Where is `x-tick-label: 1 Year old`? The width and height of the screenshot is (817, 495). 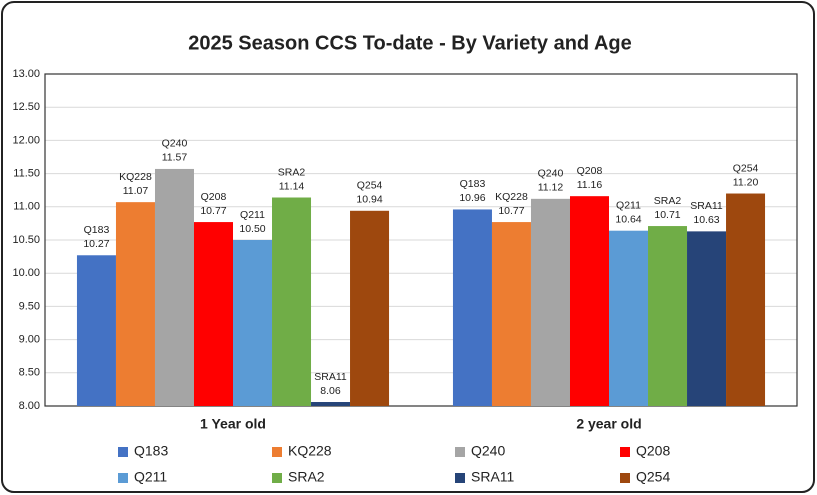 x-tick-label: 1 Year old is located at coordinates (233, 424).